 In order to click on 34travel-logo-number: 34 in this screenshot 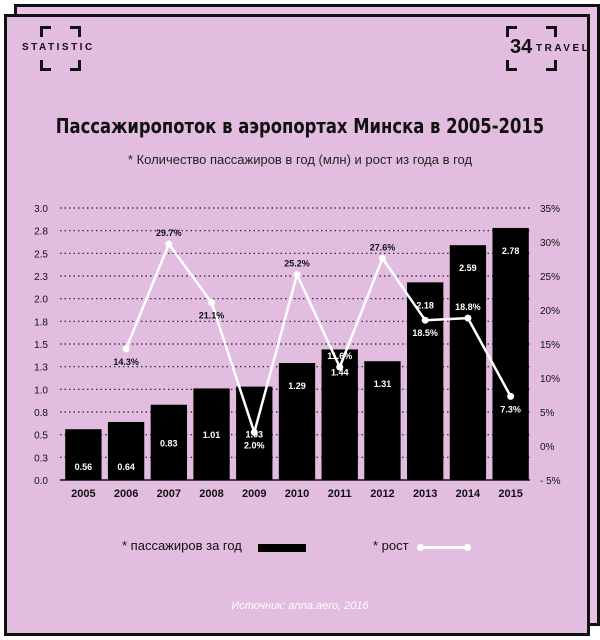, I will do `click(521, 47)`.